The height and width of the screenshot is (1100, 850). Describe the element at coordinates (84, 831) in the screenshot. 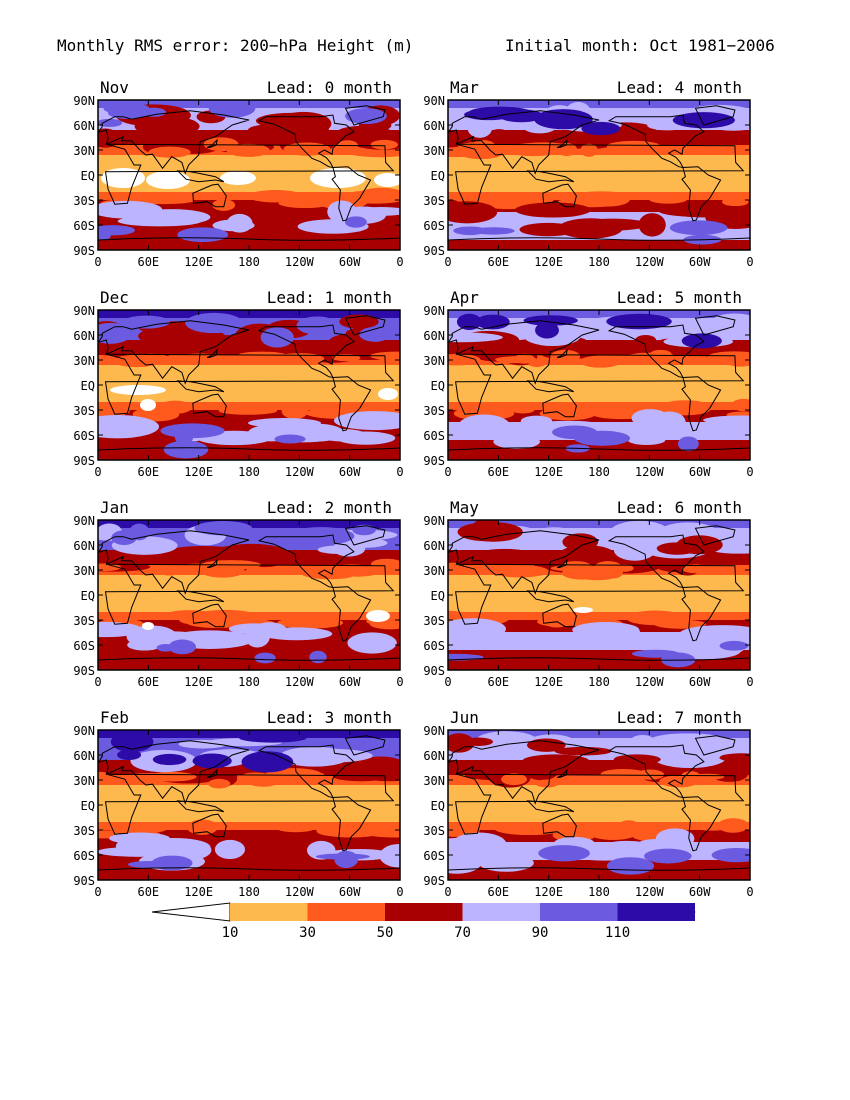

I see `lat-tick-label: 30S` at that location.